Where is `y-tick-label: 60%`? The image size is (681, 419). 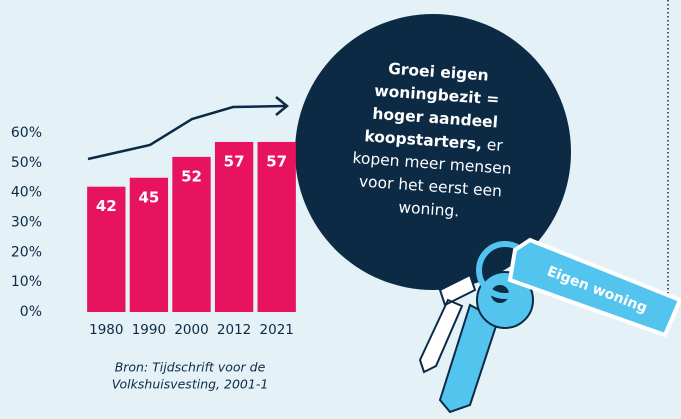 y-tick-label: 60% is located at coordinates (26, 133).